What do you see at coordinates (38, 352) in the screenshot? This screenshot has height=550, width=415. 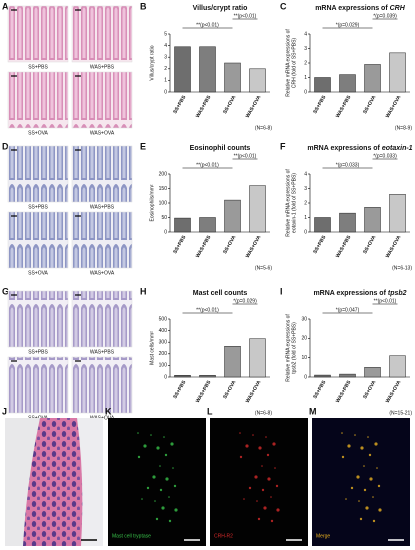 I see `image-label: SS+PBS` at bounding box center [38, 352].